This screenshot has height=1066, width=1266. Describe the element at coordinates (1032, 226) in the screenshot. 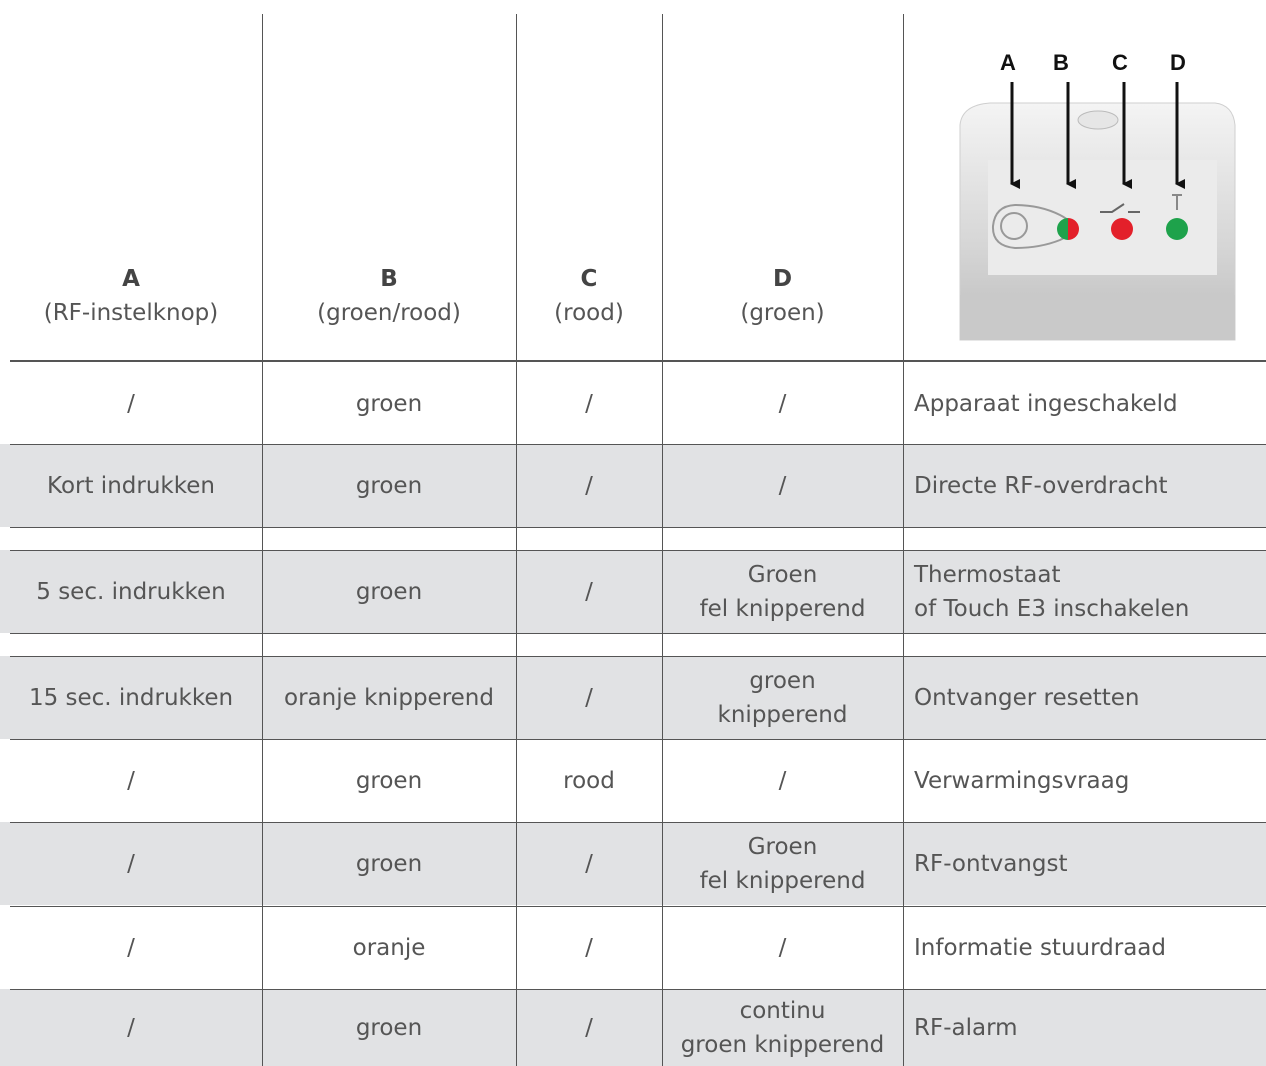

I see `button-outline` at that location.